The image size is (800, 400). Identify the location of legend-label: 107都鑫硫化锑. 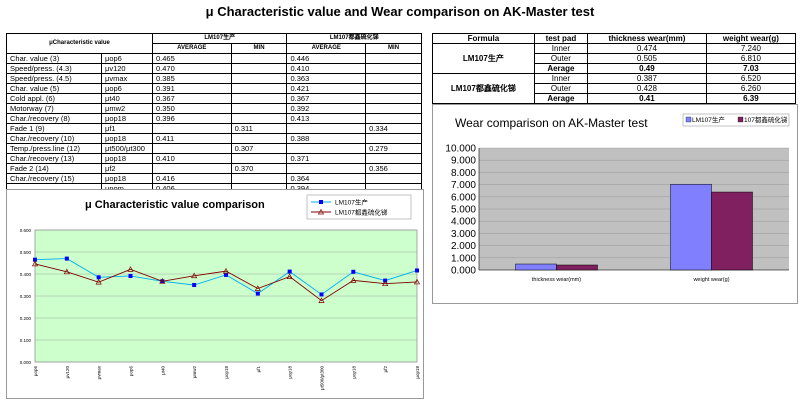
(766, 119).